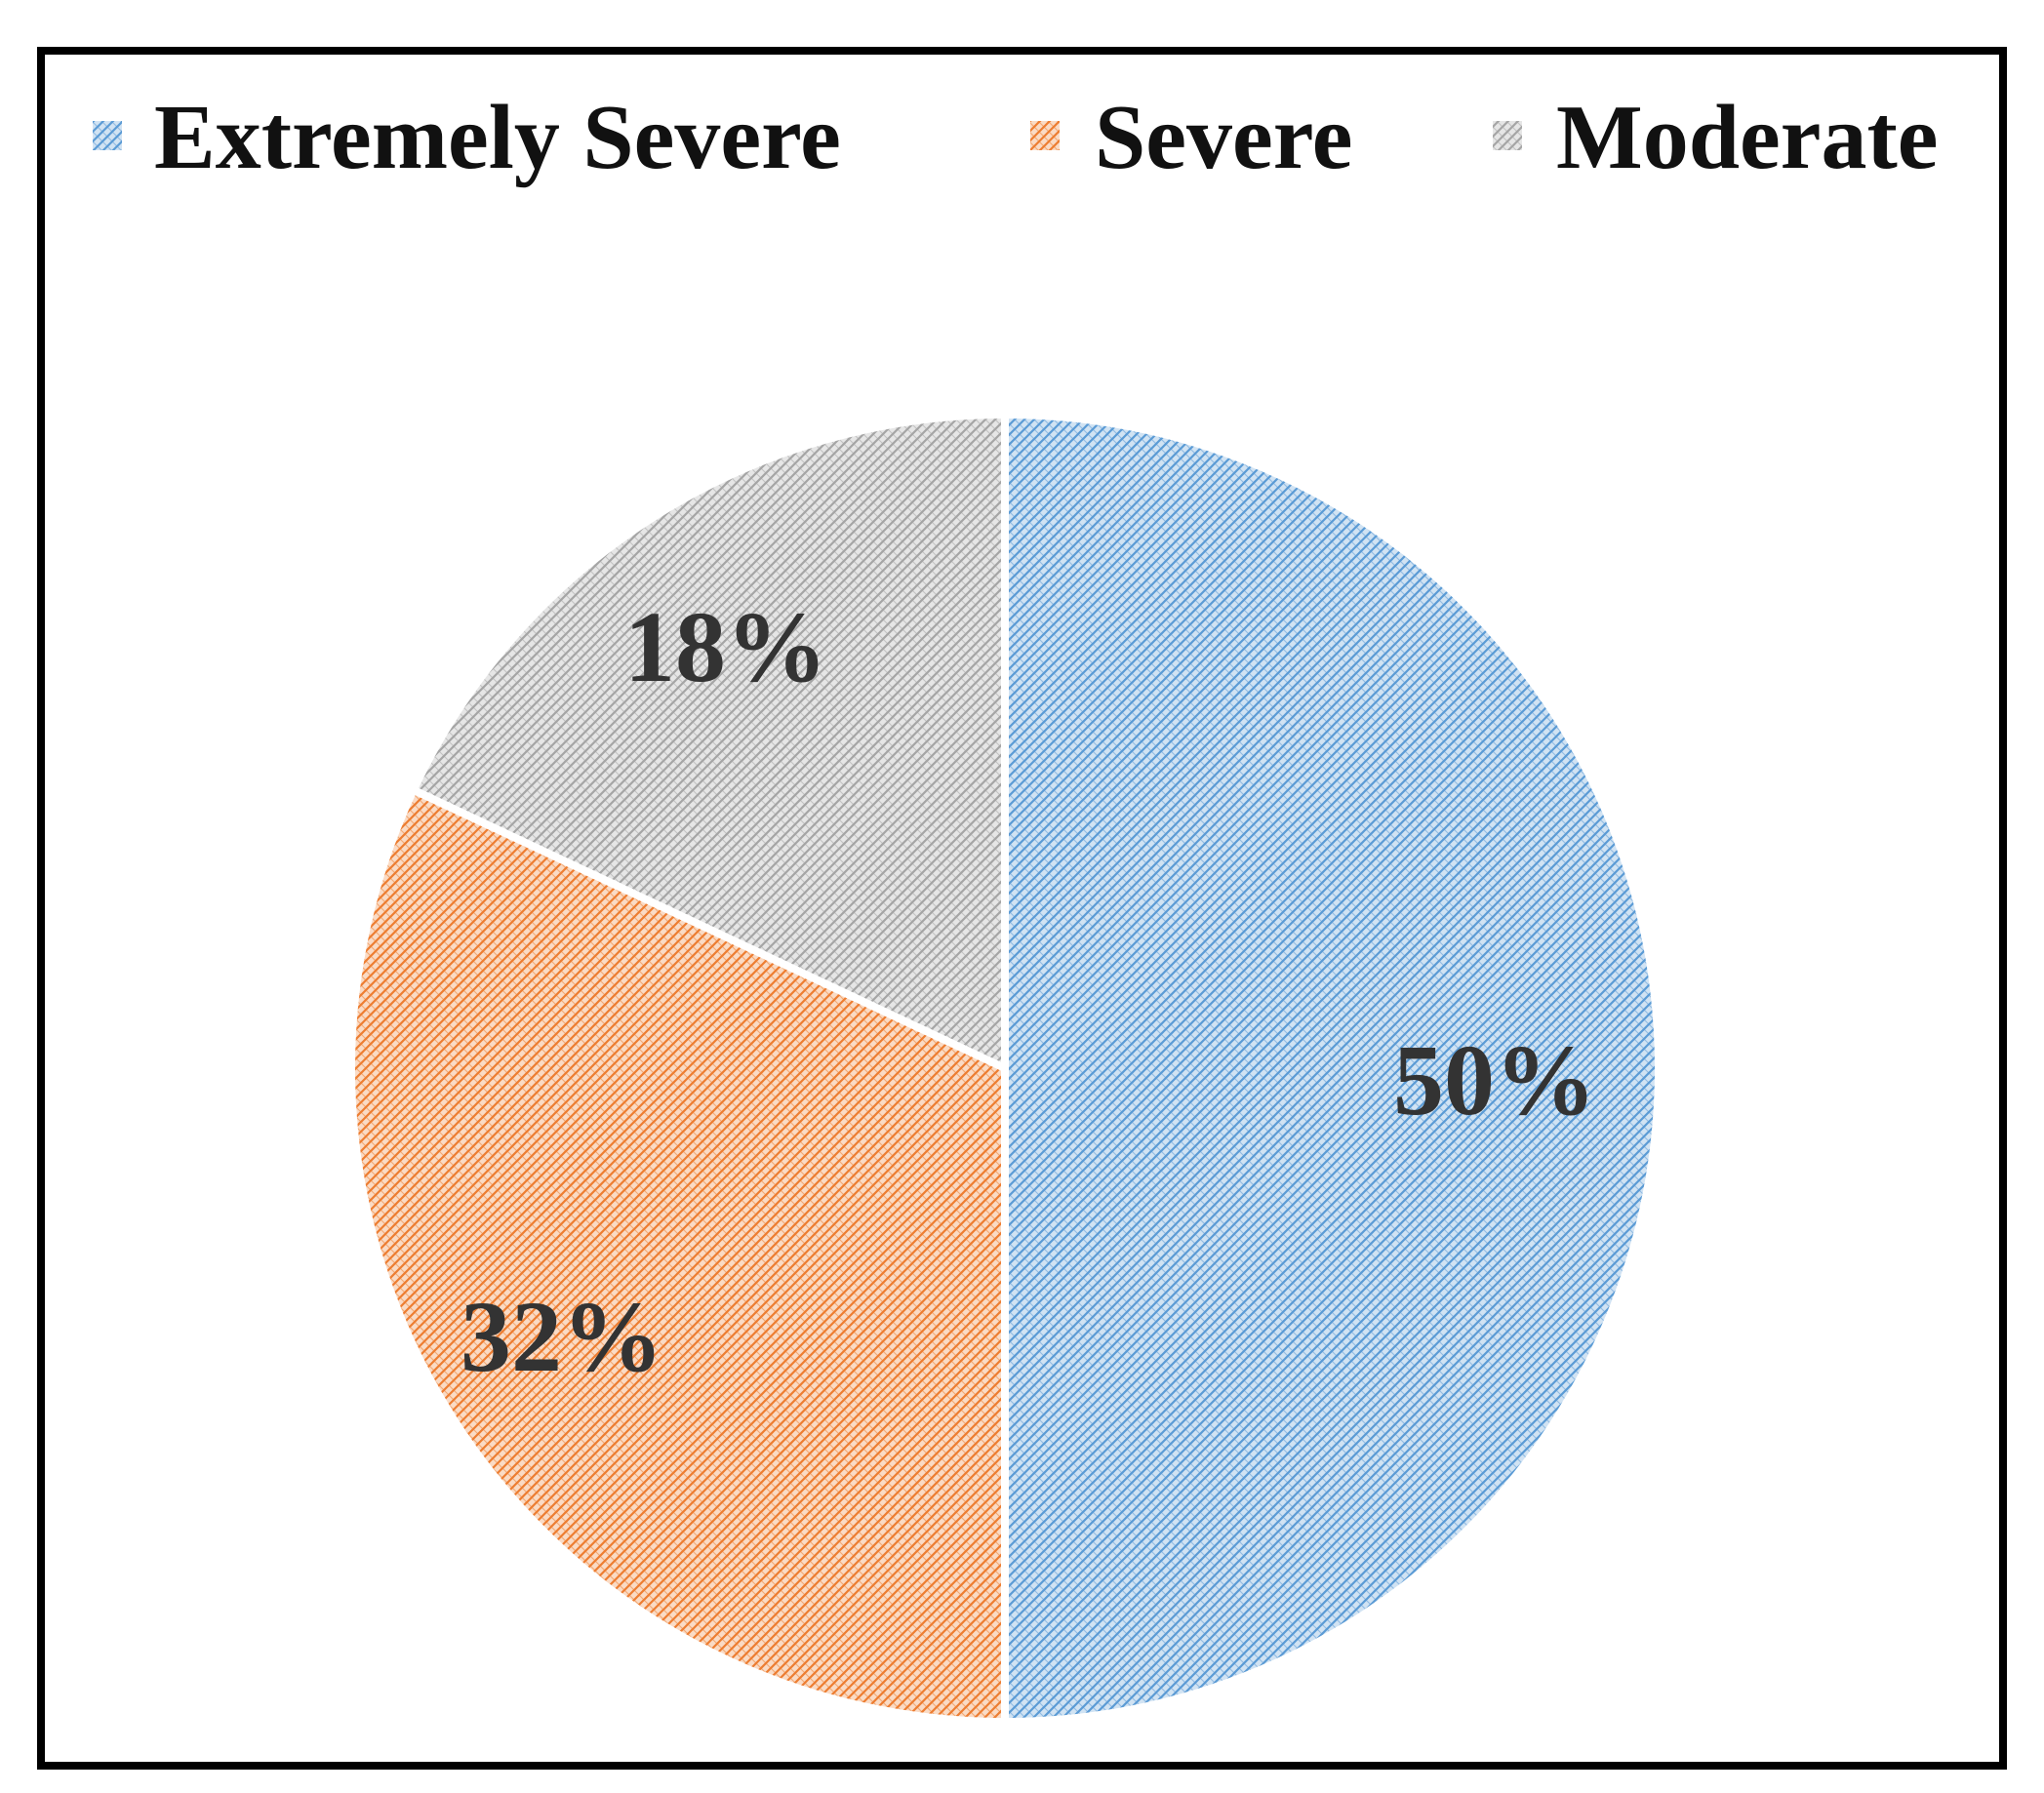 The height and width of the screenshot is (1793, 2044). Describe the element at coordinates (562, 1337) in the screenshot. I see `data-label-severe: 32%` at that location.